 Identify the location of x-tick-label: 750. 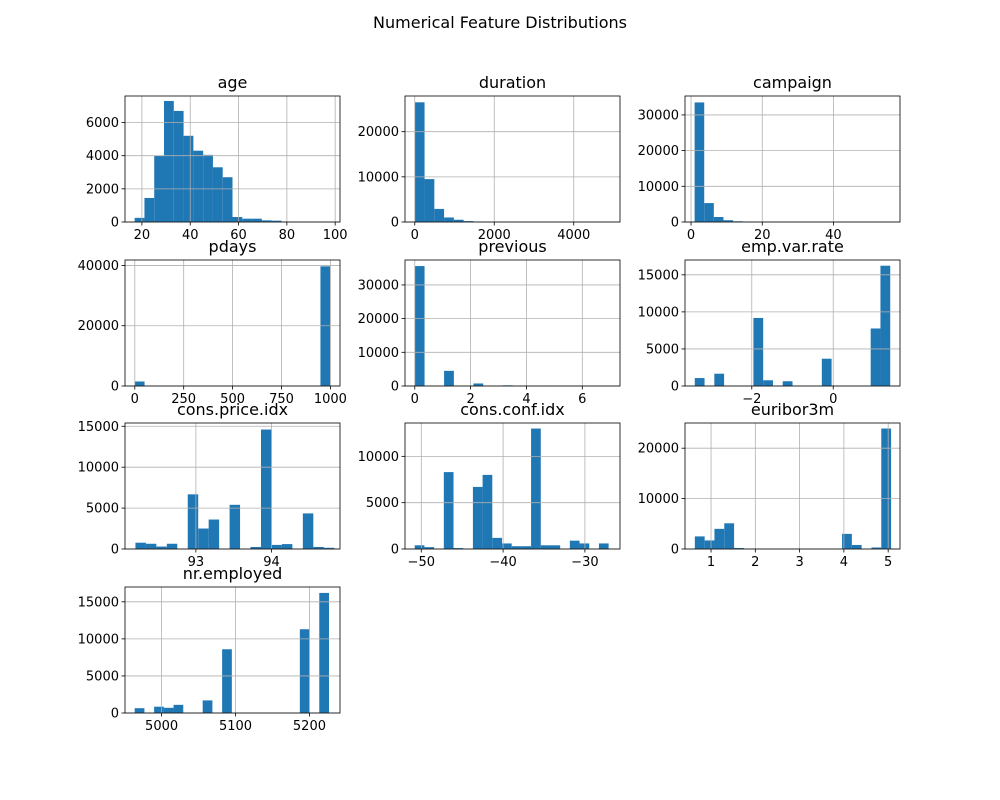
(281, 399).